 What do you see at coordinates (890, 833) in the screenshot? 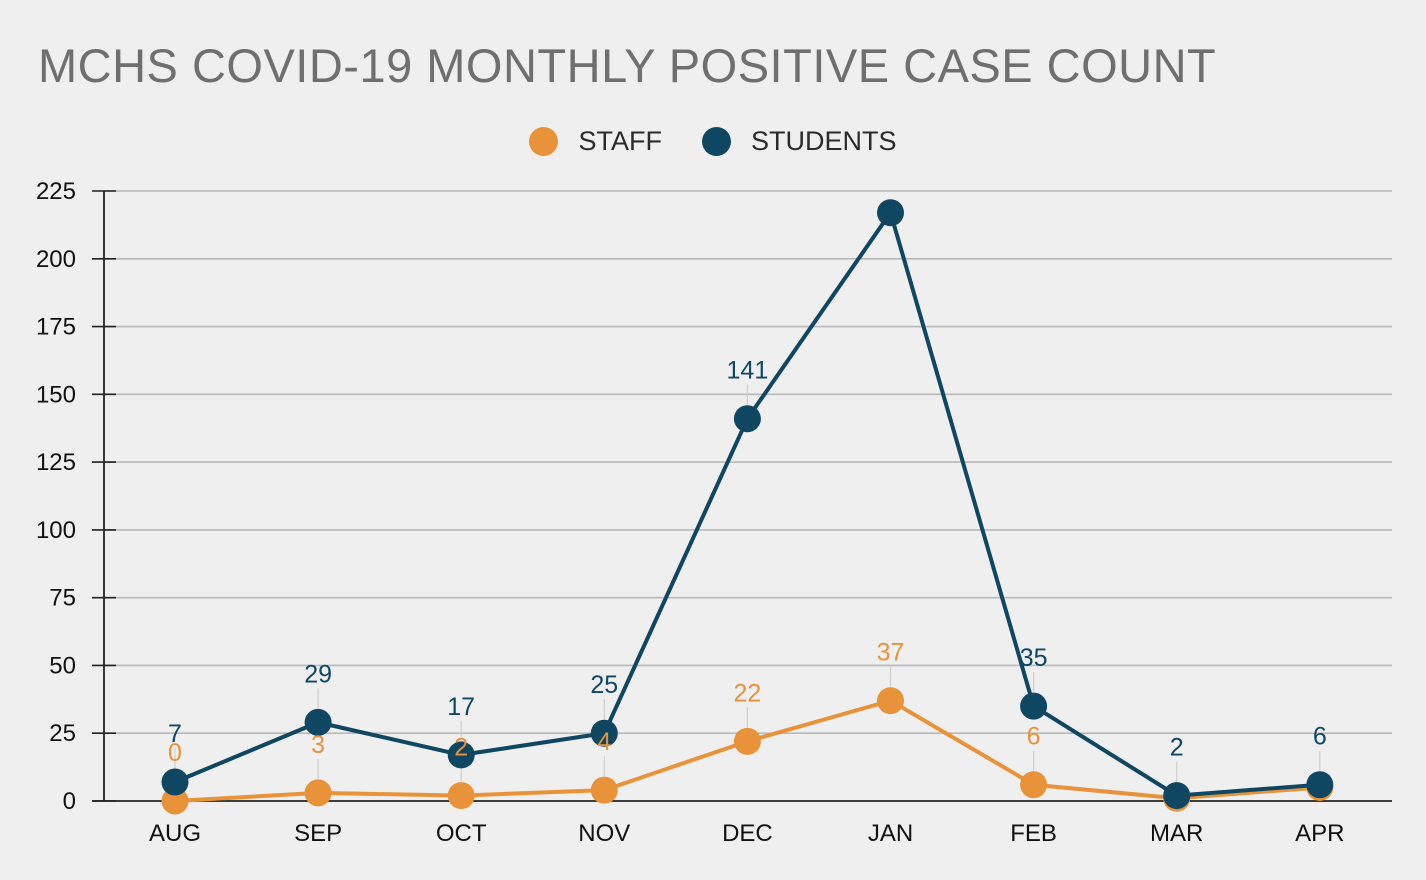
I see `x-tick-label: JAN` at bounding box center [890, 833].